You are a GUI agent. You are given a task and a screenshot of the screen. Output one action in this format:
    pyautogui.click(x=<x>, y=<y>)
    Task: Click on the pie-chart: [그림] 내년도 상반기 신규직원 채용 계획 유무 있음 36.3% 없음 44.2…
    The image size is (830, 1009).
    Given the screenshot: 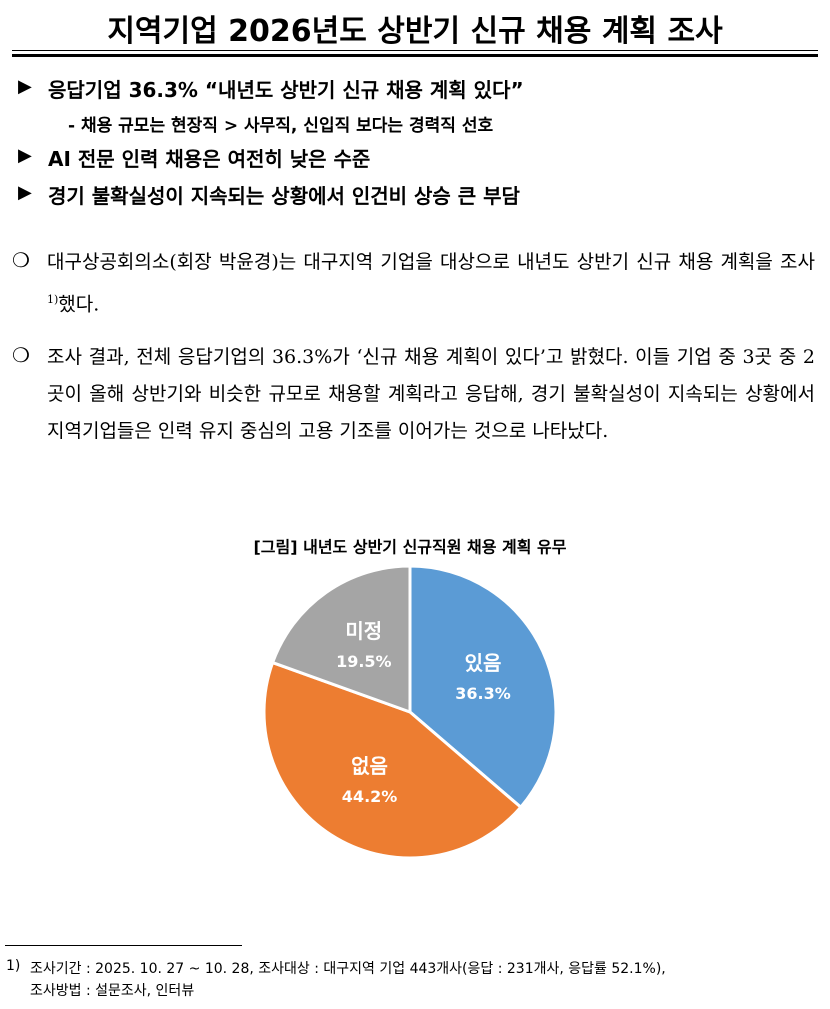 What is the action you would take?
    pyautogui.click(x=410, y=699)
    